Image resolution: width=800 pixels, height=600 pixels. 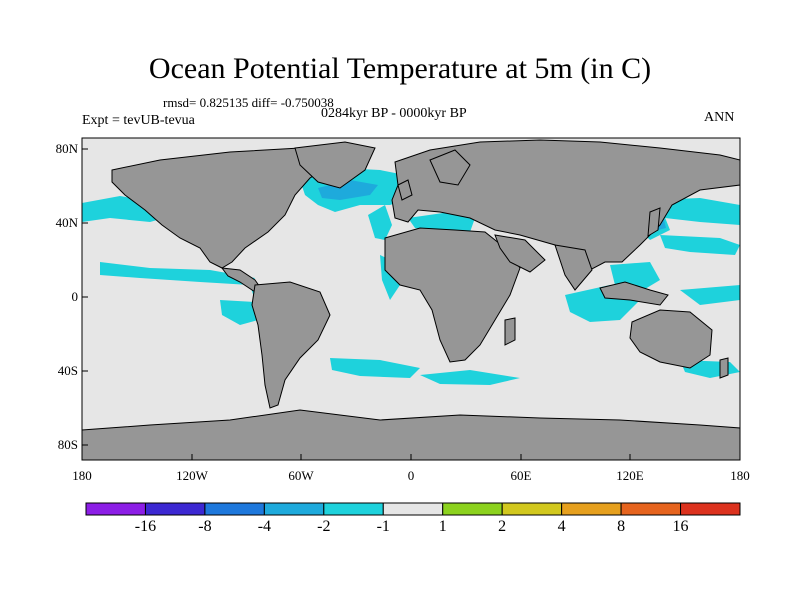 What do you see at coordinates (520, 253) in the screenshot?
I see `arabia` at bounding box center [520, 253].